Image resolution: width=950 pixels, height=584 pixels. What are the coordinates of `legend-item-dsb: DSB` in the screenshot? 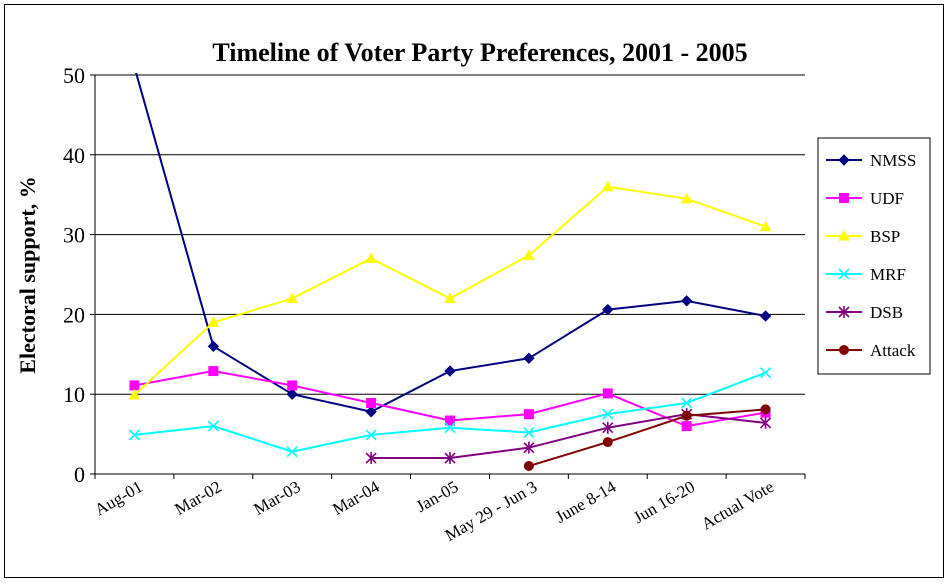 It's located at (864, 312).